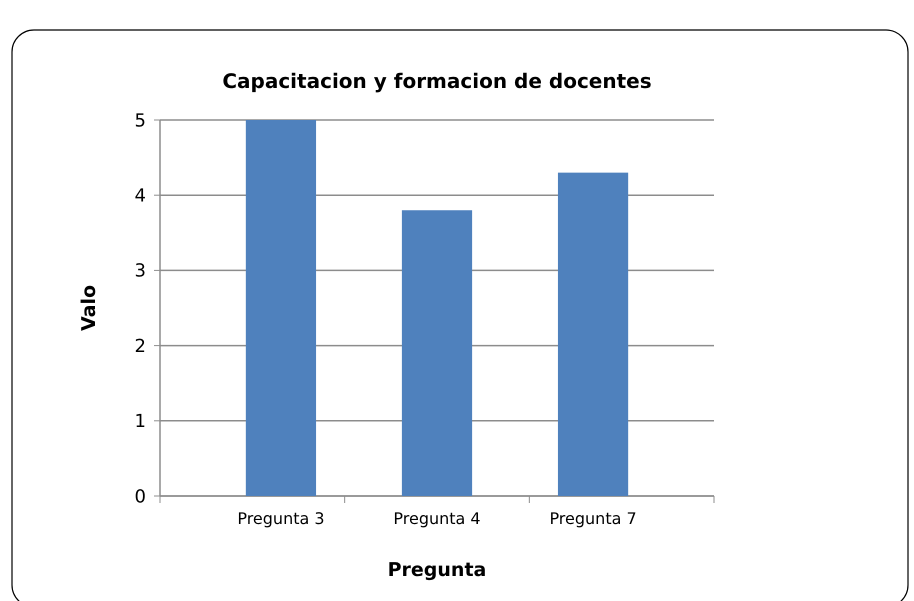 This screenshot has height=601, width=914. Describe the element at coordinates (140, 346) in the screenshot. I see `y-tick-label: 2` at that location.